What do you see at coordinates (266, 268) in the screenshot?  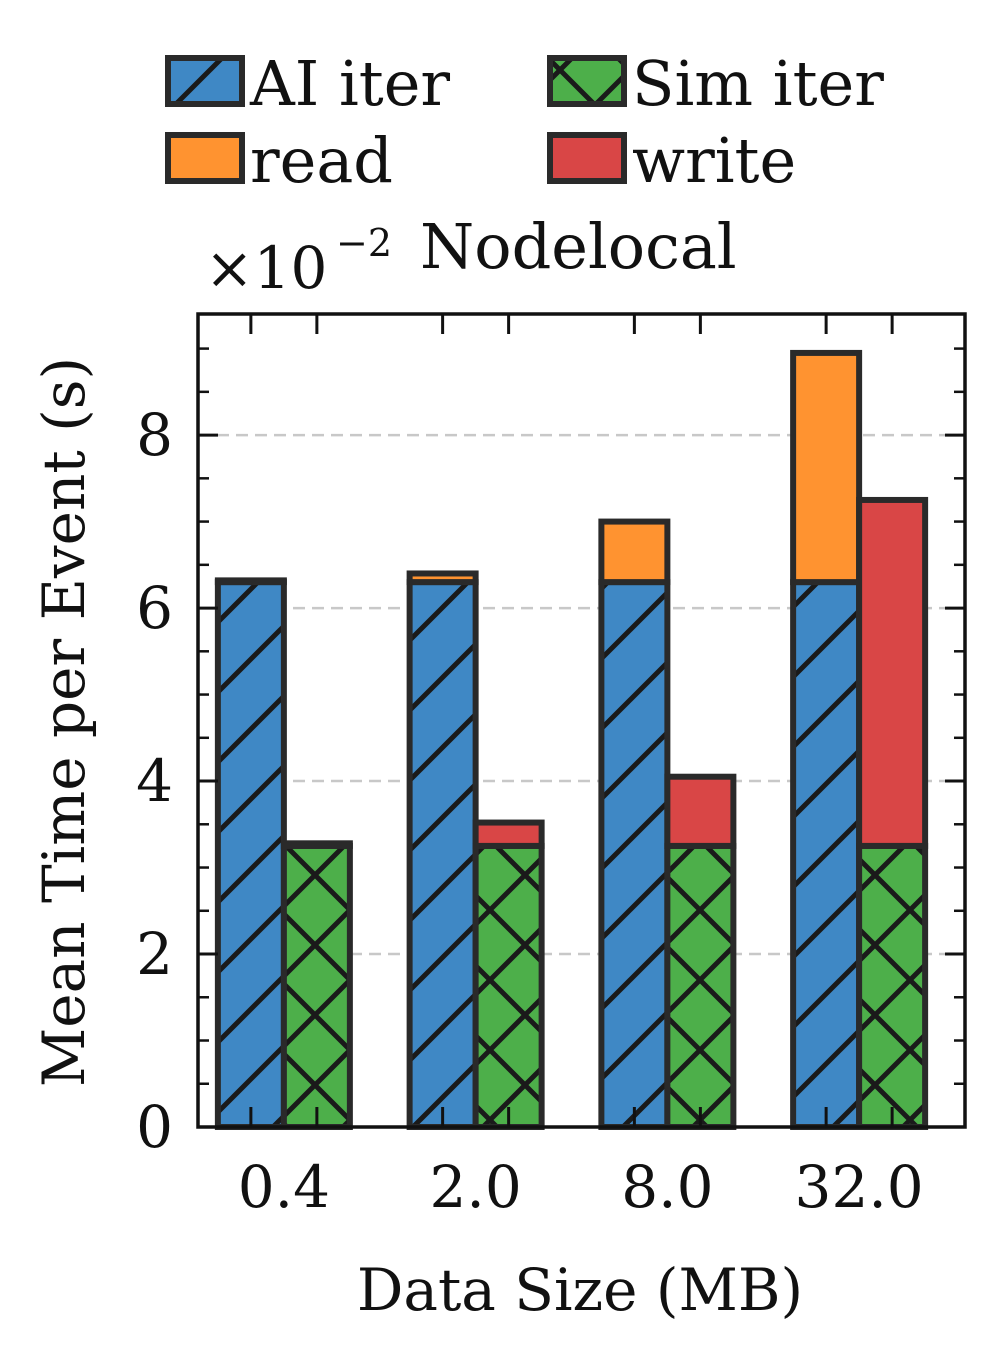 I see `scale-factor: ×10` at bounding box center [266, 268].